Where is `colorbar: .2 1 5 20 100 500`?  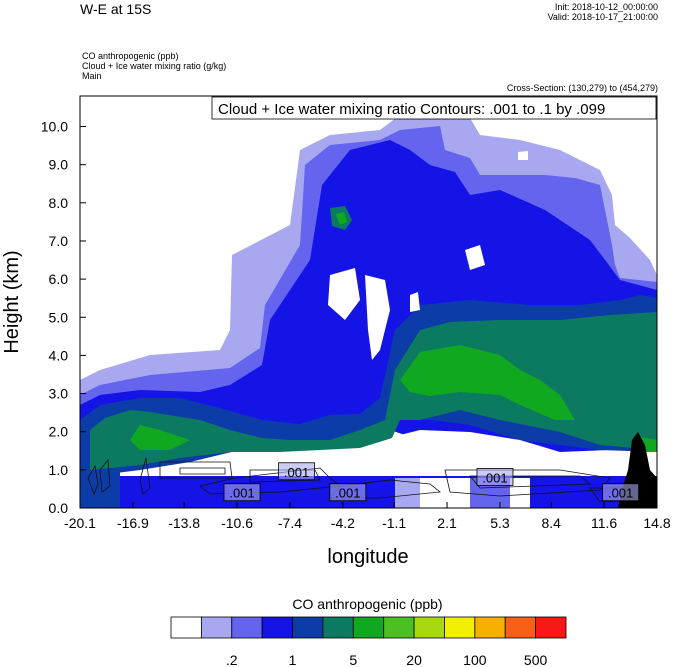 colorbar: .2 1 5 20 100 500 is located at coordinates (368, 641).